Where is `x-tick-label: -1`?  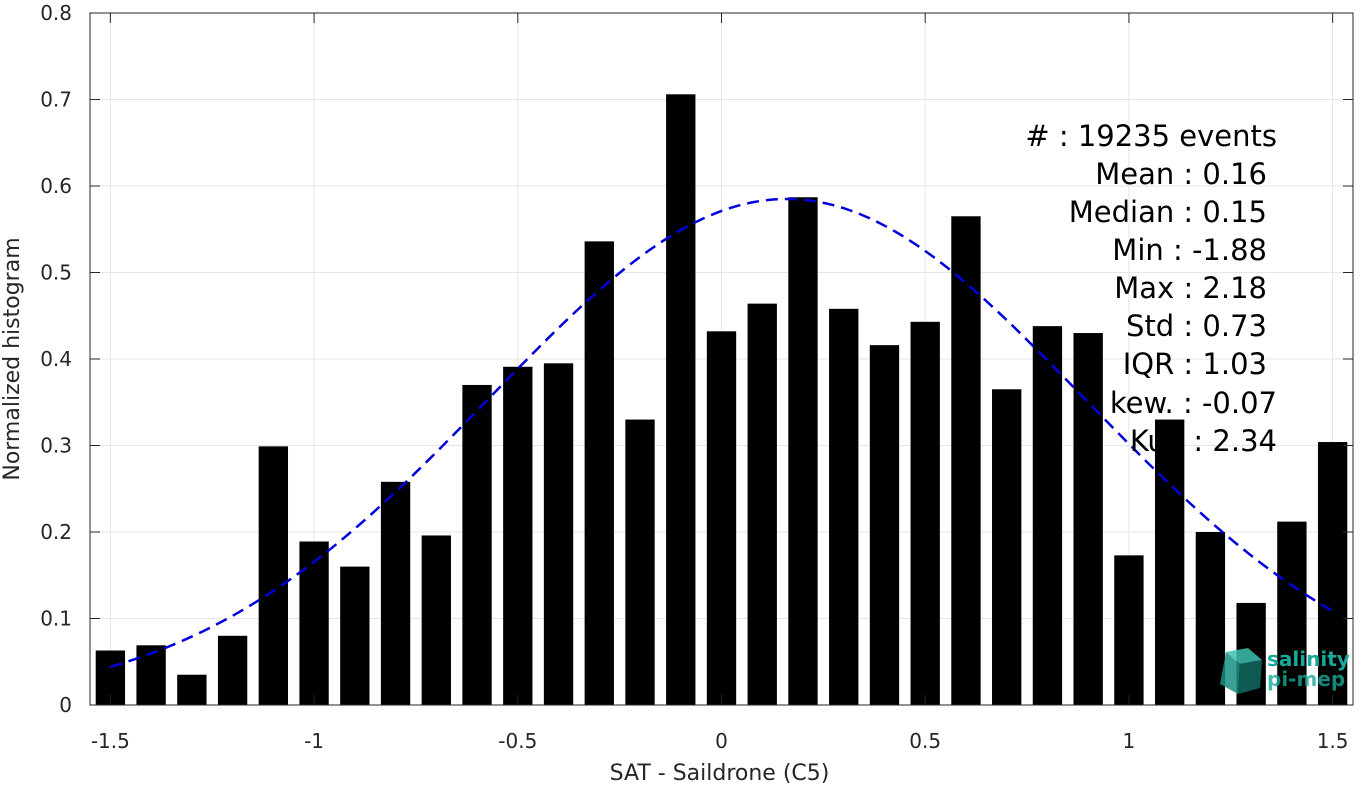
x-tick-label: -1 is located at coordinates (314, 741).